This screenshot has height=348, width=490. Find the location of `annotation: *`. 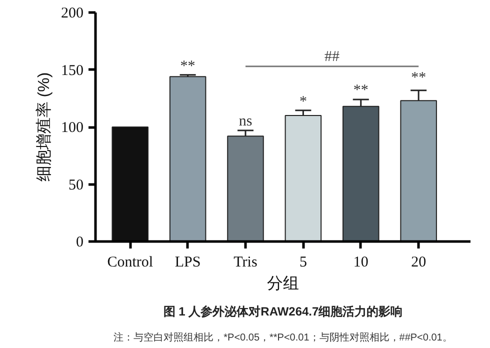

annotation: * is located at coordinates (303, 102).